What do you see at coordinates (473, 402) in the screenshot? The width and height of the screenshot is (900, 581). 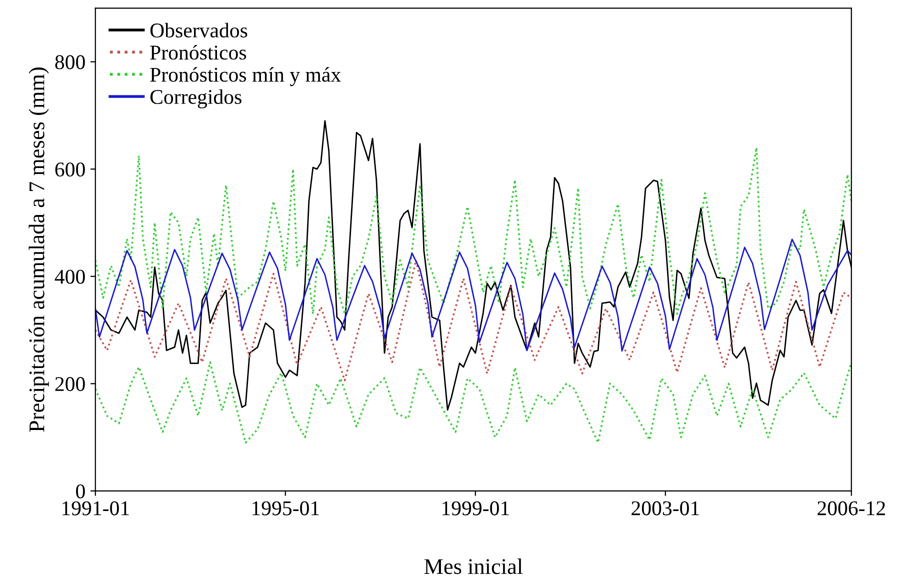 I see `line-series` at bounding box center [473, 402].